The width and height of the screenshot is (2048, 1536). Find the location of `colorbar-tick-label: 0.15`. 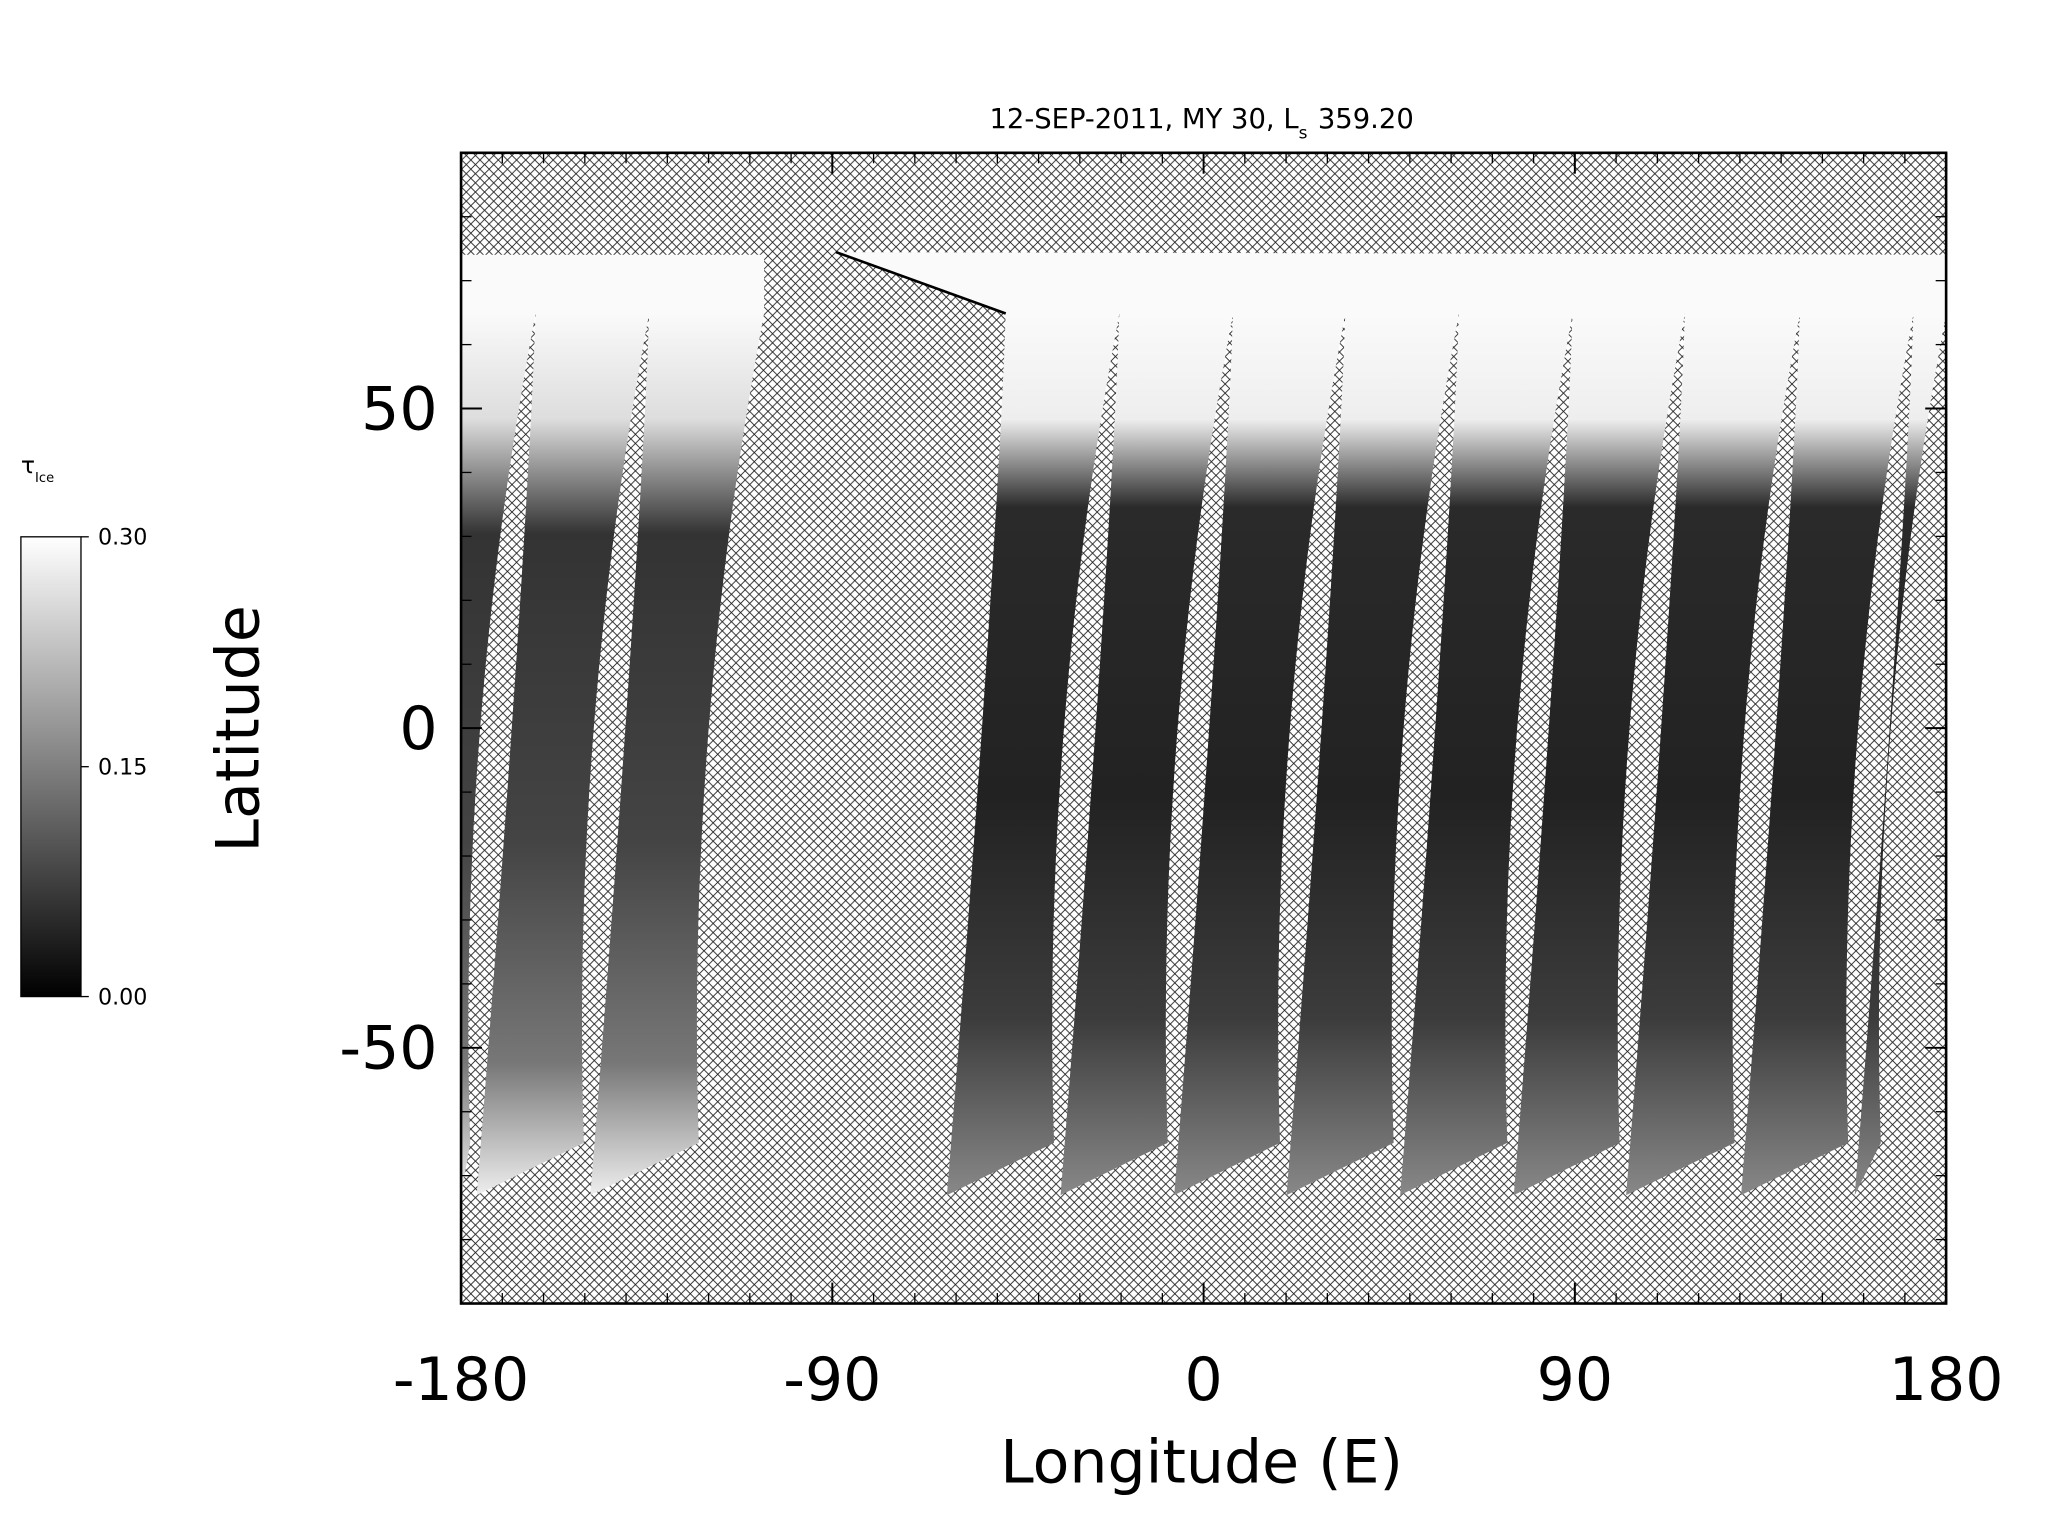

colorbar-tick-label: 0.15 is located at coordinates (122, 768).